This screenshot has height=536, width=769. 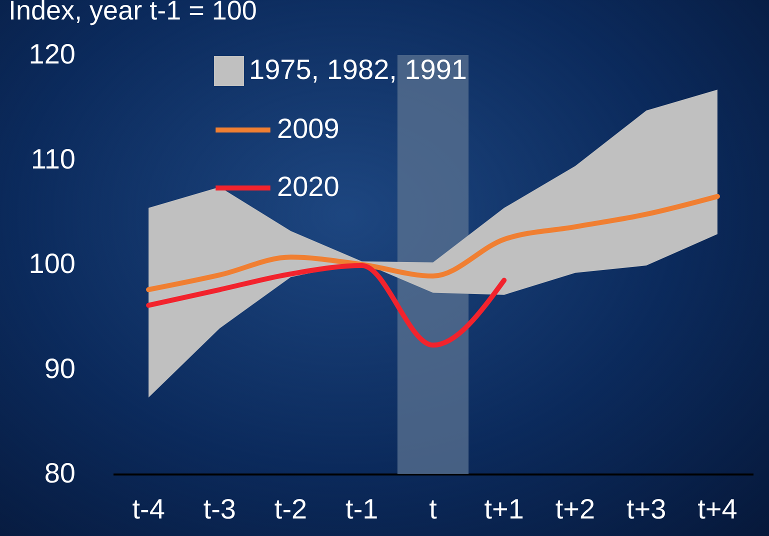 I want to click on y-axis-title: Index, year t-1 = 100, so click(x=132, y=13).